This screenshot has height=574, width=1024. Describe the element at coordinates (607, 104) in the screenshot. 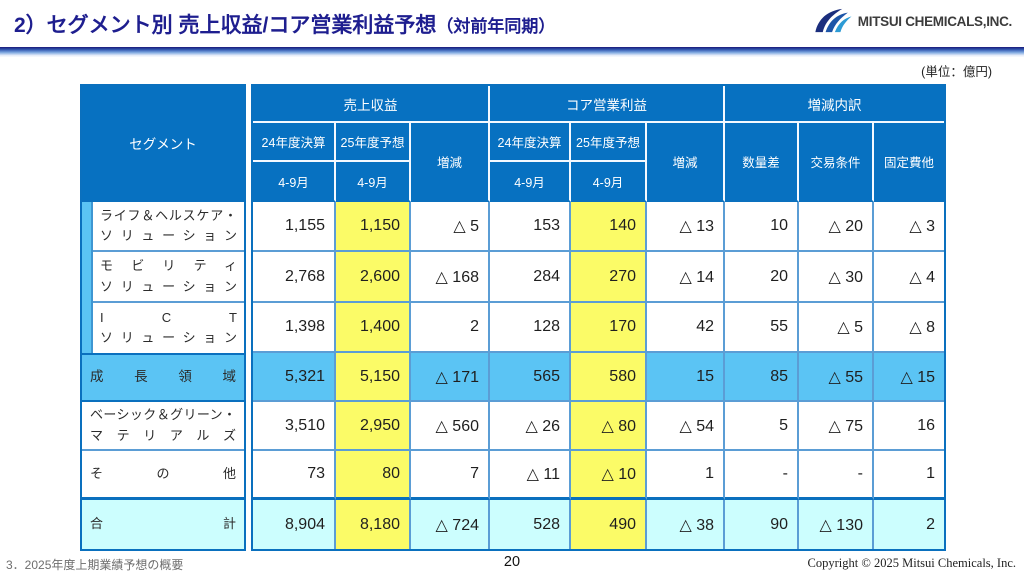

I see `group-header-core-profit: コア営業利益` at that location.